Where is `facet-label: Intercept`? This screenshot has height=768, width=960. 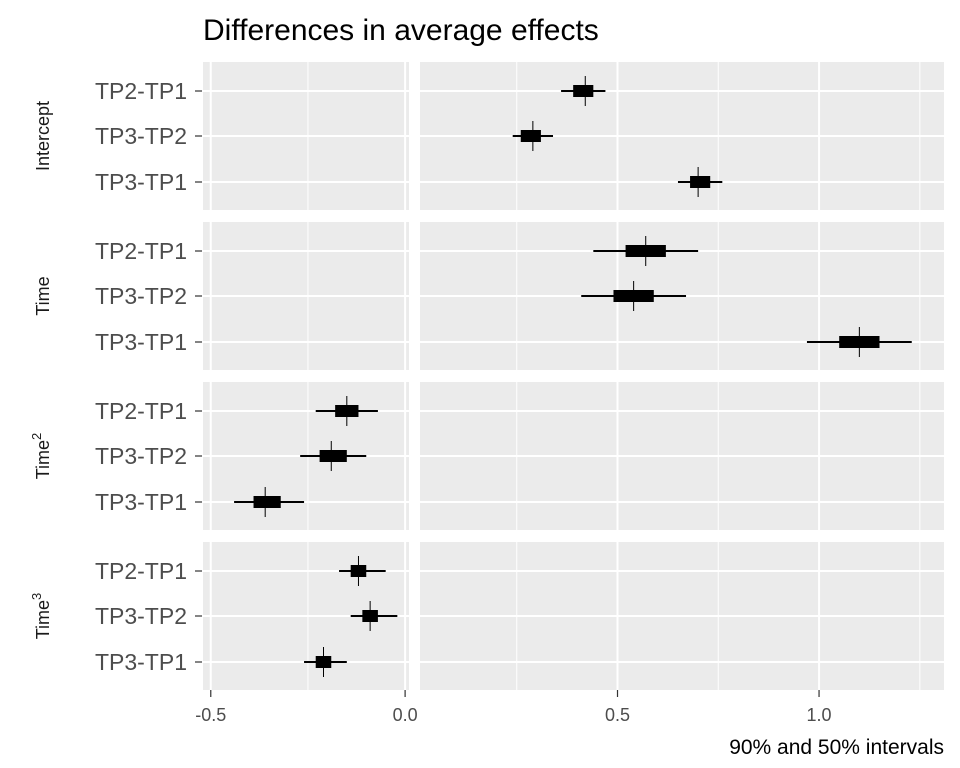 facet-label: Intercept is located at coordinates (43, 136).